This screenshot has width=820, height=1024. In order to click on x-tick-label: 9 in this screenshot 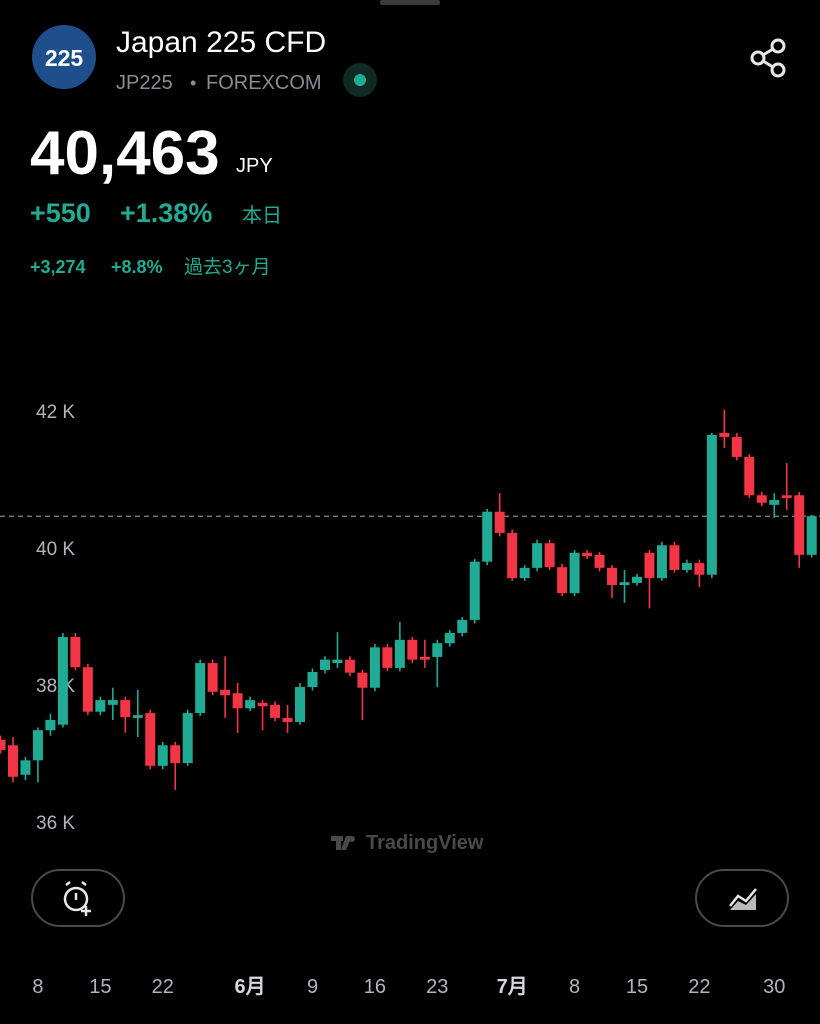, I will do `click(312, 987)`.